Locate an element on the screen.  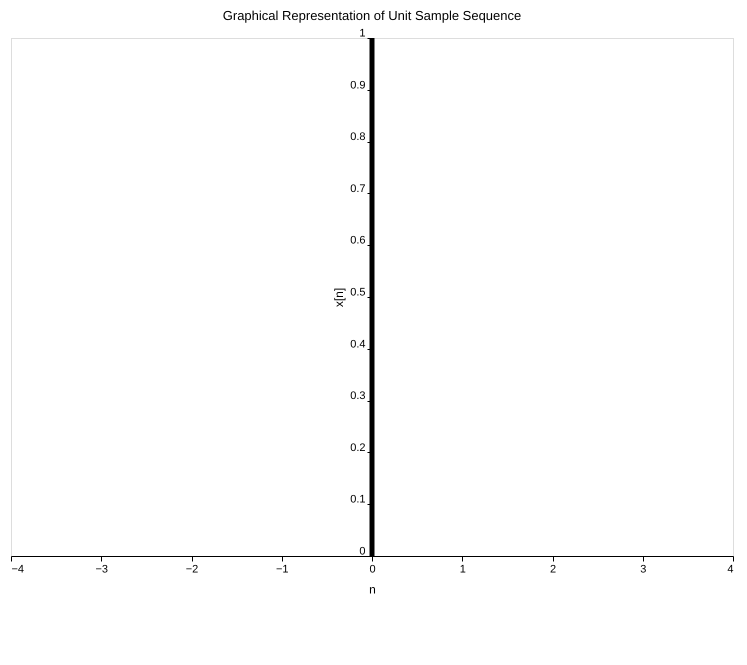
x-tick-label: 1 is located at coordinates (463, 570).